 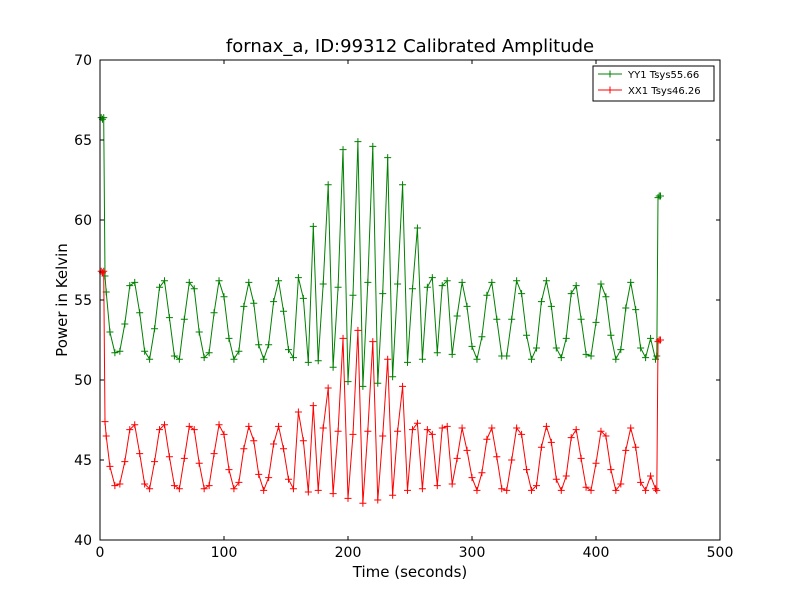 I want to click on legend-box, so click(x=653, y=83).